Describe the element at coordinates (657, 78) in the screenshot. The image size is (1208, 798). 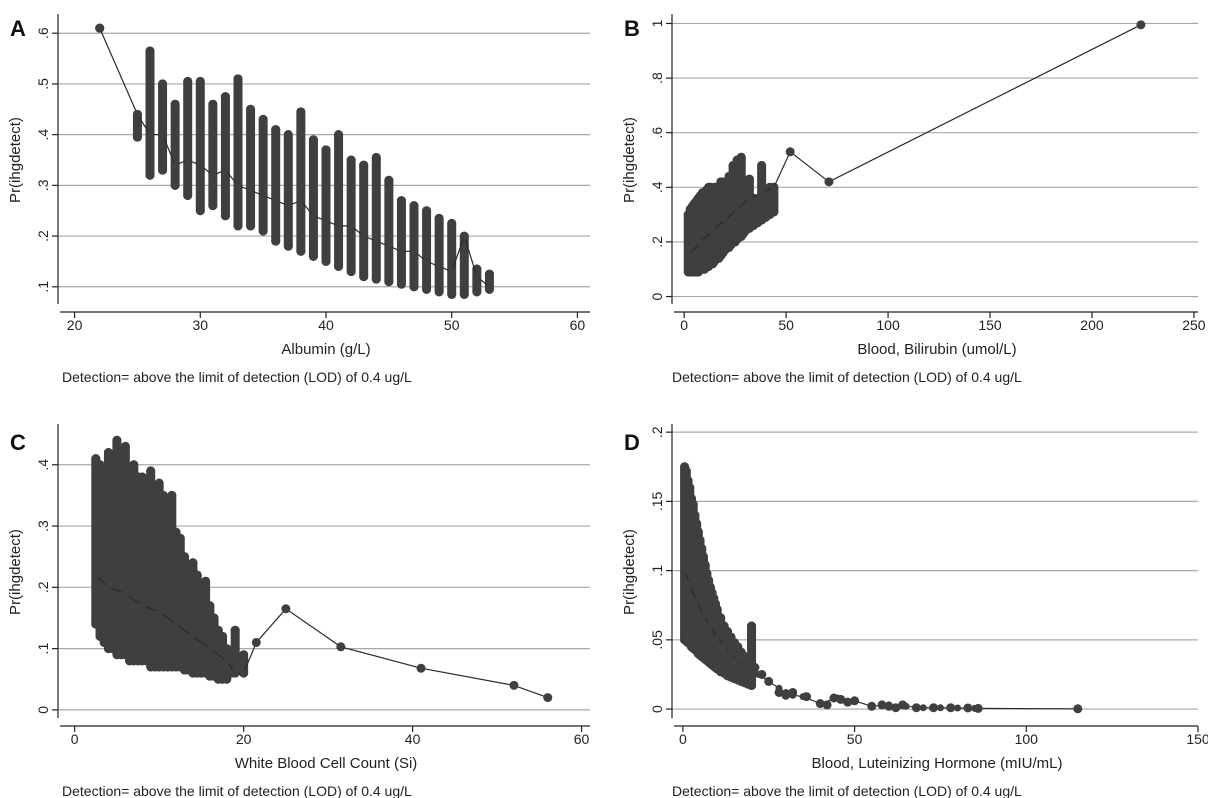
I see `y-tick-label: .8` at that location.